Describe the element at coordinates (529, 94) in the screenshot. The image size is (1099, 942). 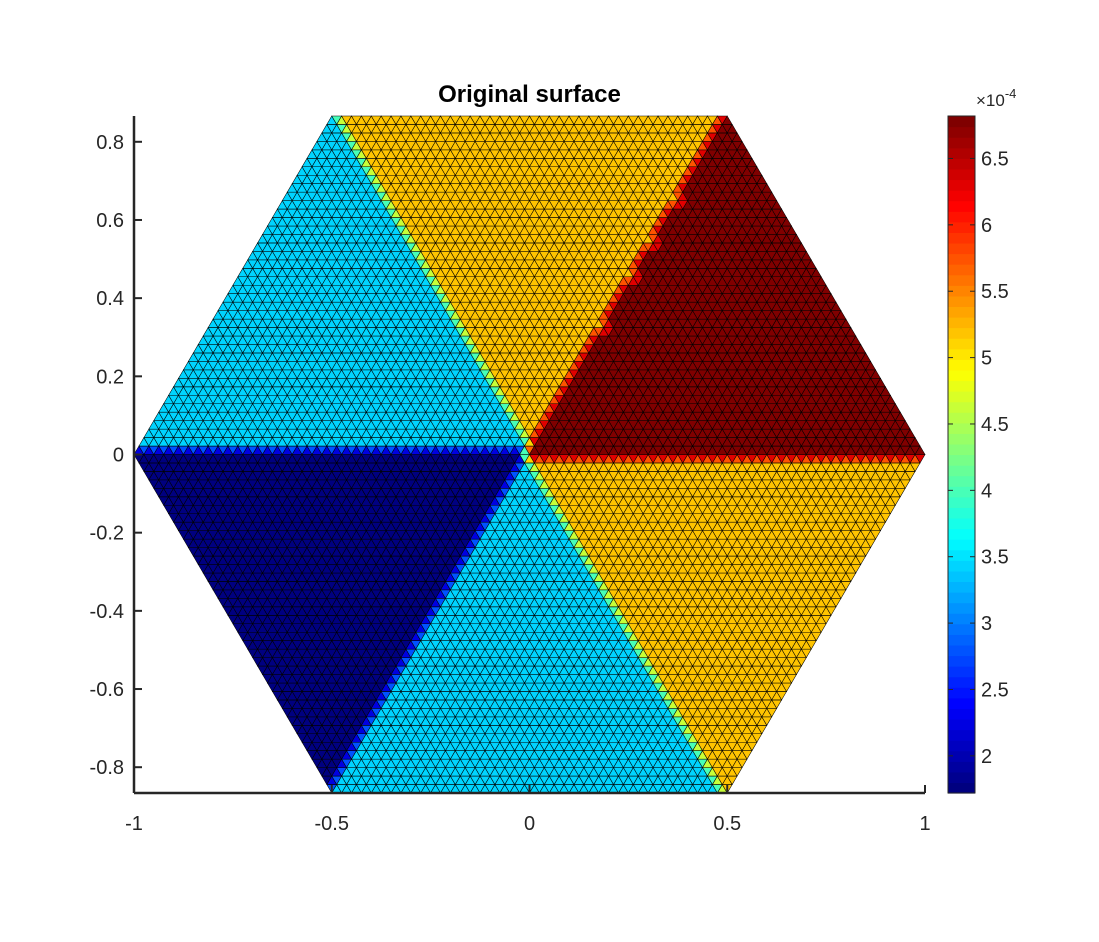
I see `chart-title: Original surface` at that location.